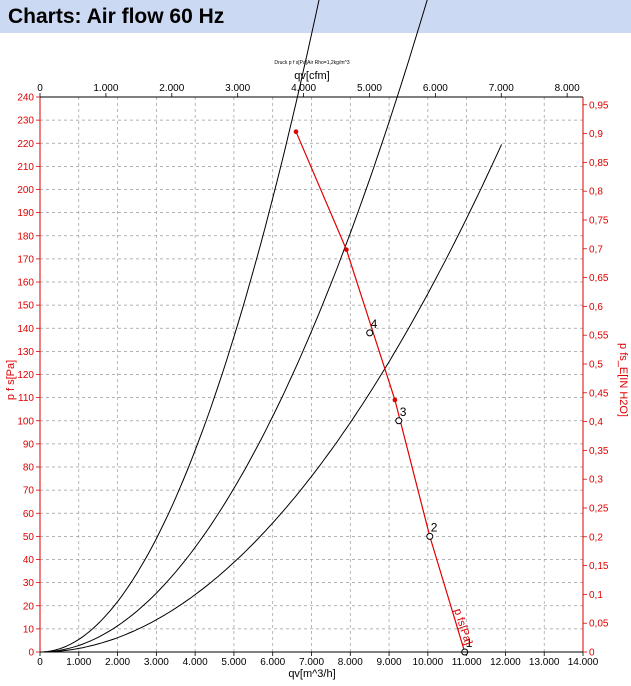  Describe the element at coordinates (25, 306) in the screenshot. I see `y-tick-label: 150` at that location.